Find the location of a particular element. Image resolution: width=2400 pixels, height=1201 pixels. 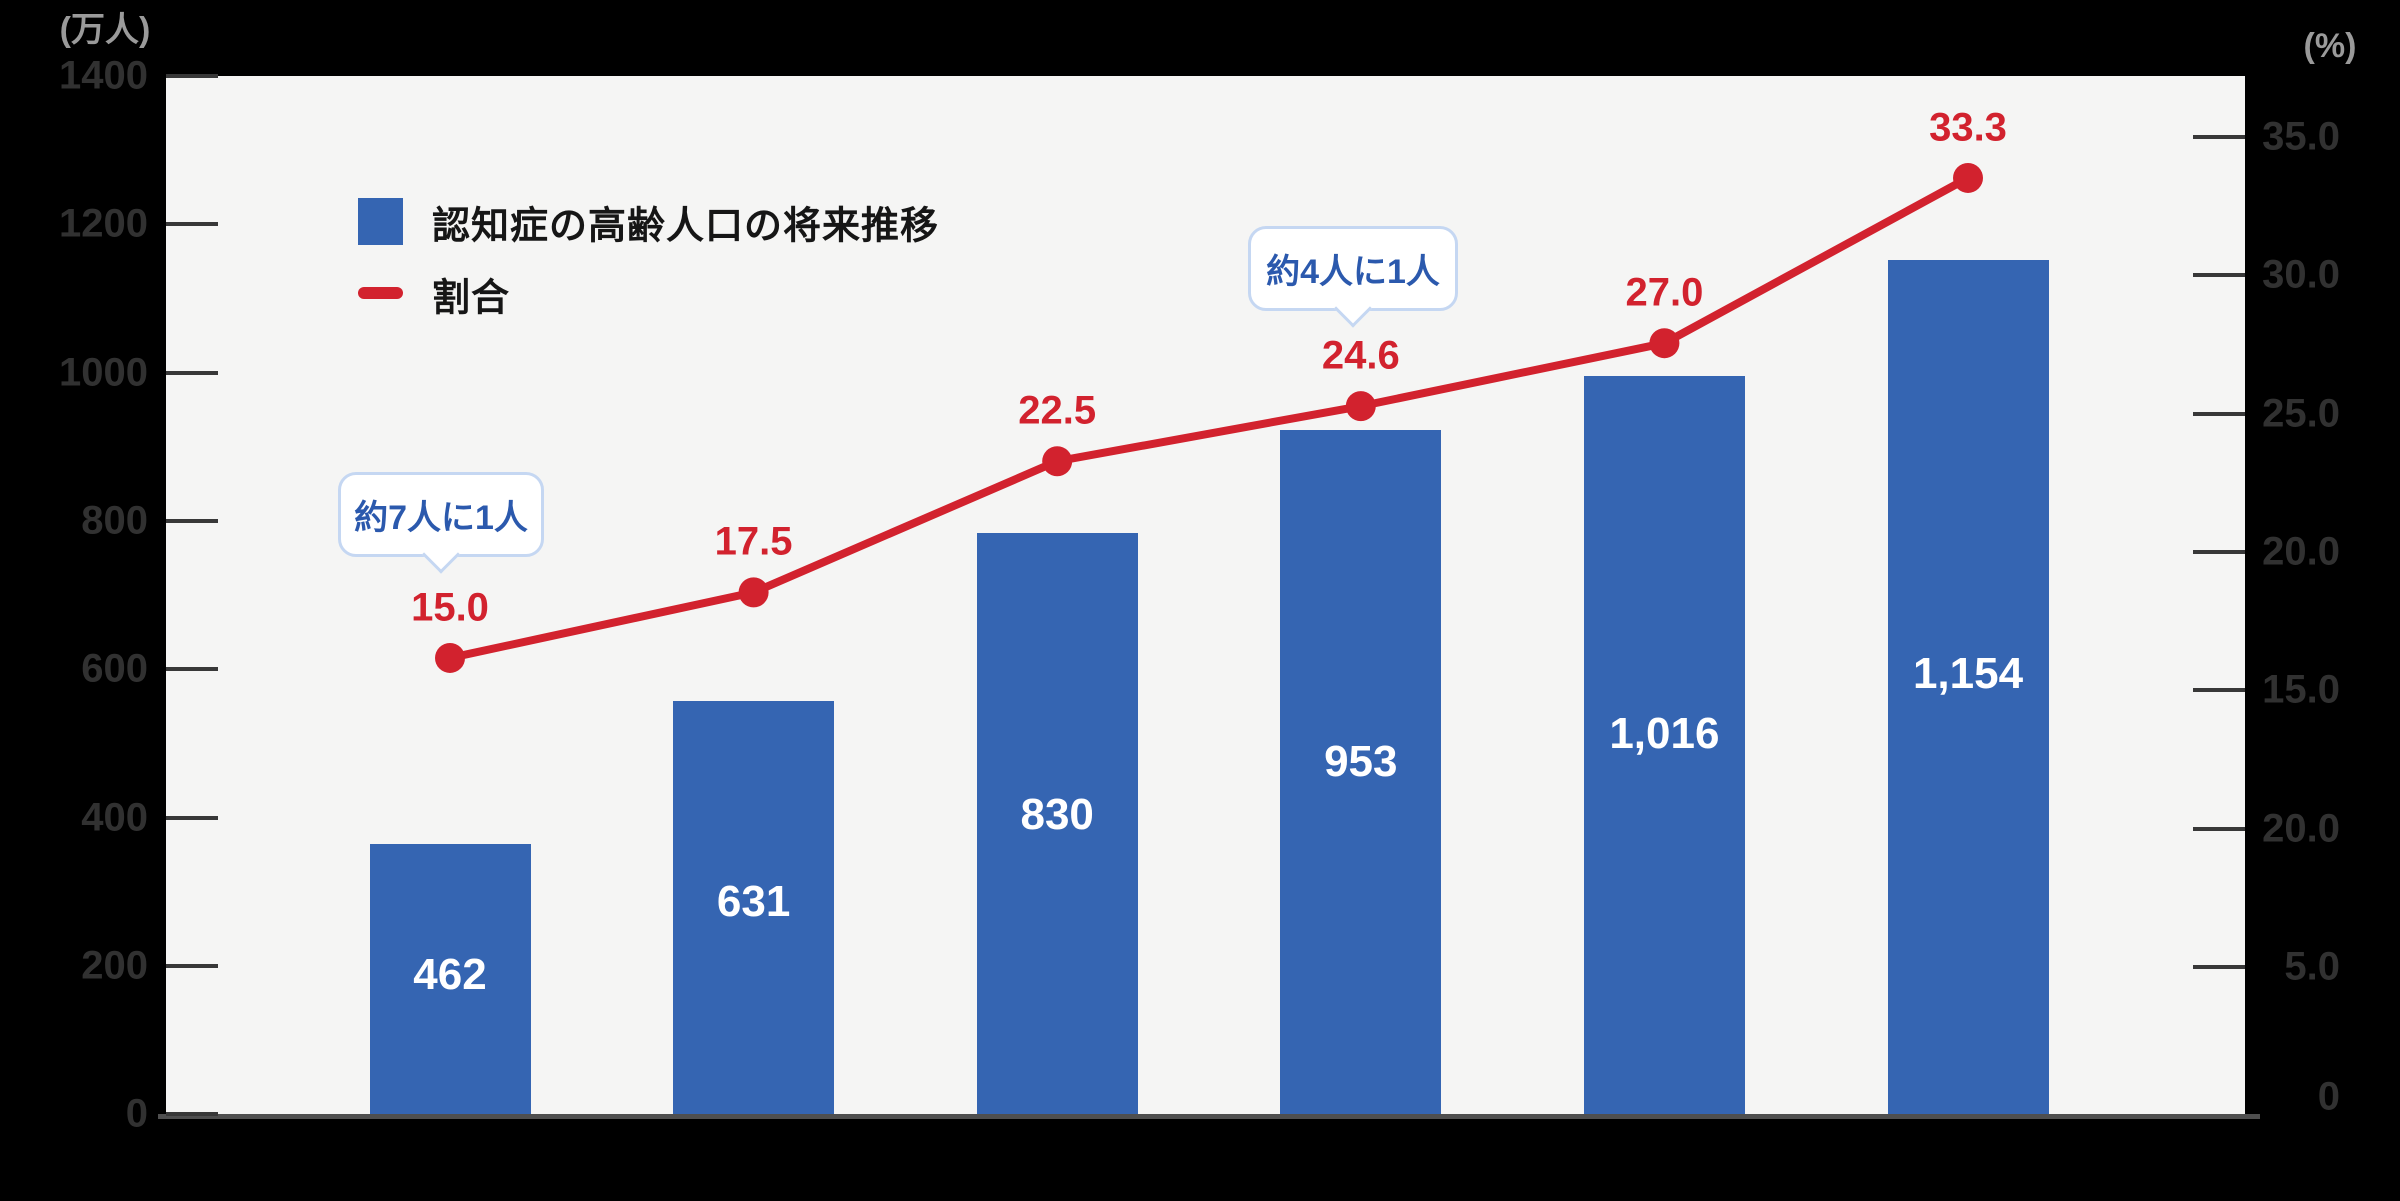

left-tick-label: 1200 is located at coordinates (103, 223).